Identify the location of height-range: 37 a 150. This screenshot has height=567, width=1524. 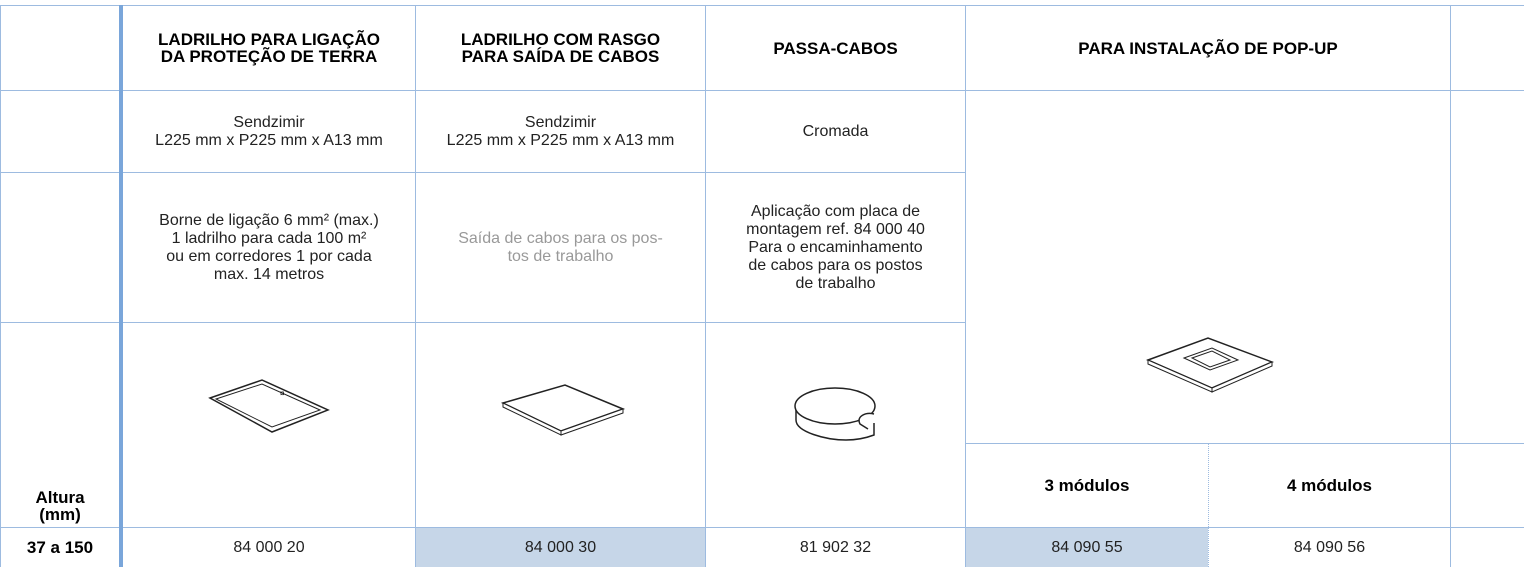
(60, 547).